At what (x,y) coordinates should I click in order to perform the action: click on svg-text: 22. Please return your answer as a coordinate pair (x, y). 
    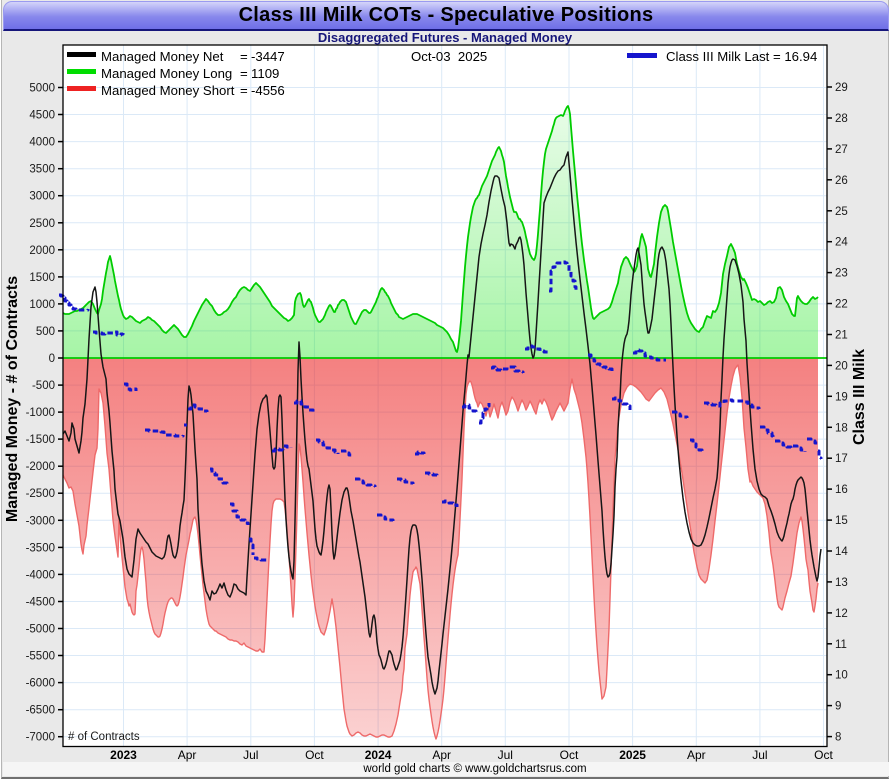
    Looking at the image, I should click on (841, 305).